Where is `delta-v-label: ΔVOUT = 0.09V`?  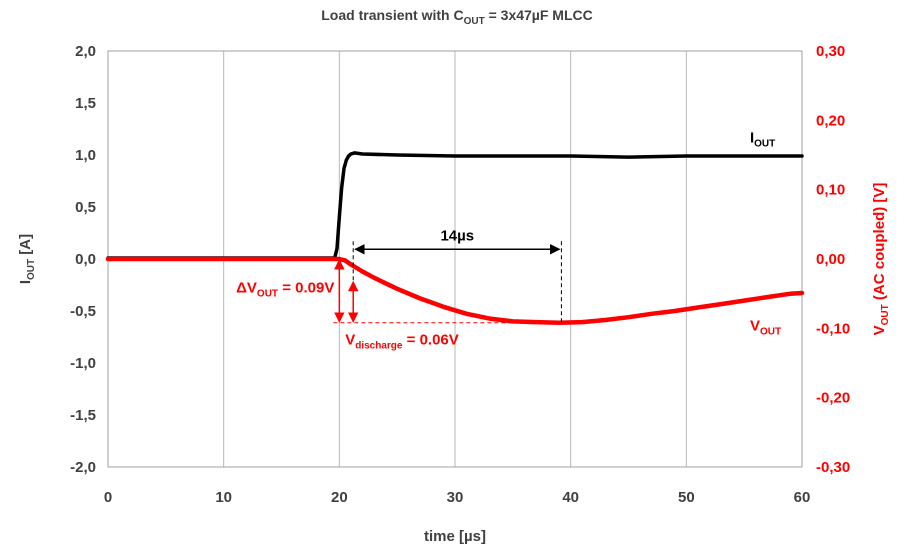
delta-v-label: ΔVOUT = 0.09V is located at coordinates (285, 289).